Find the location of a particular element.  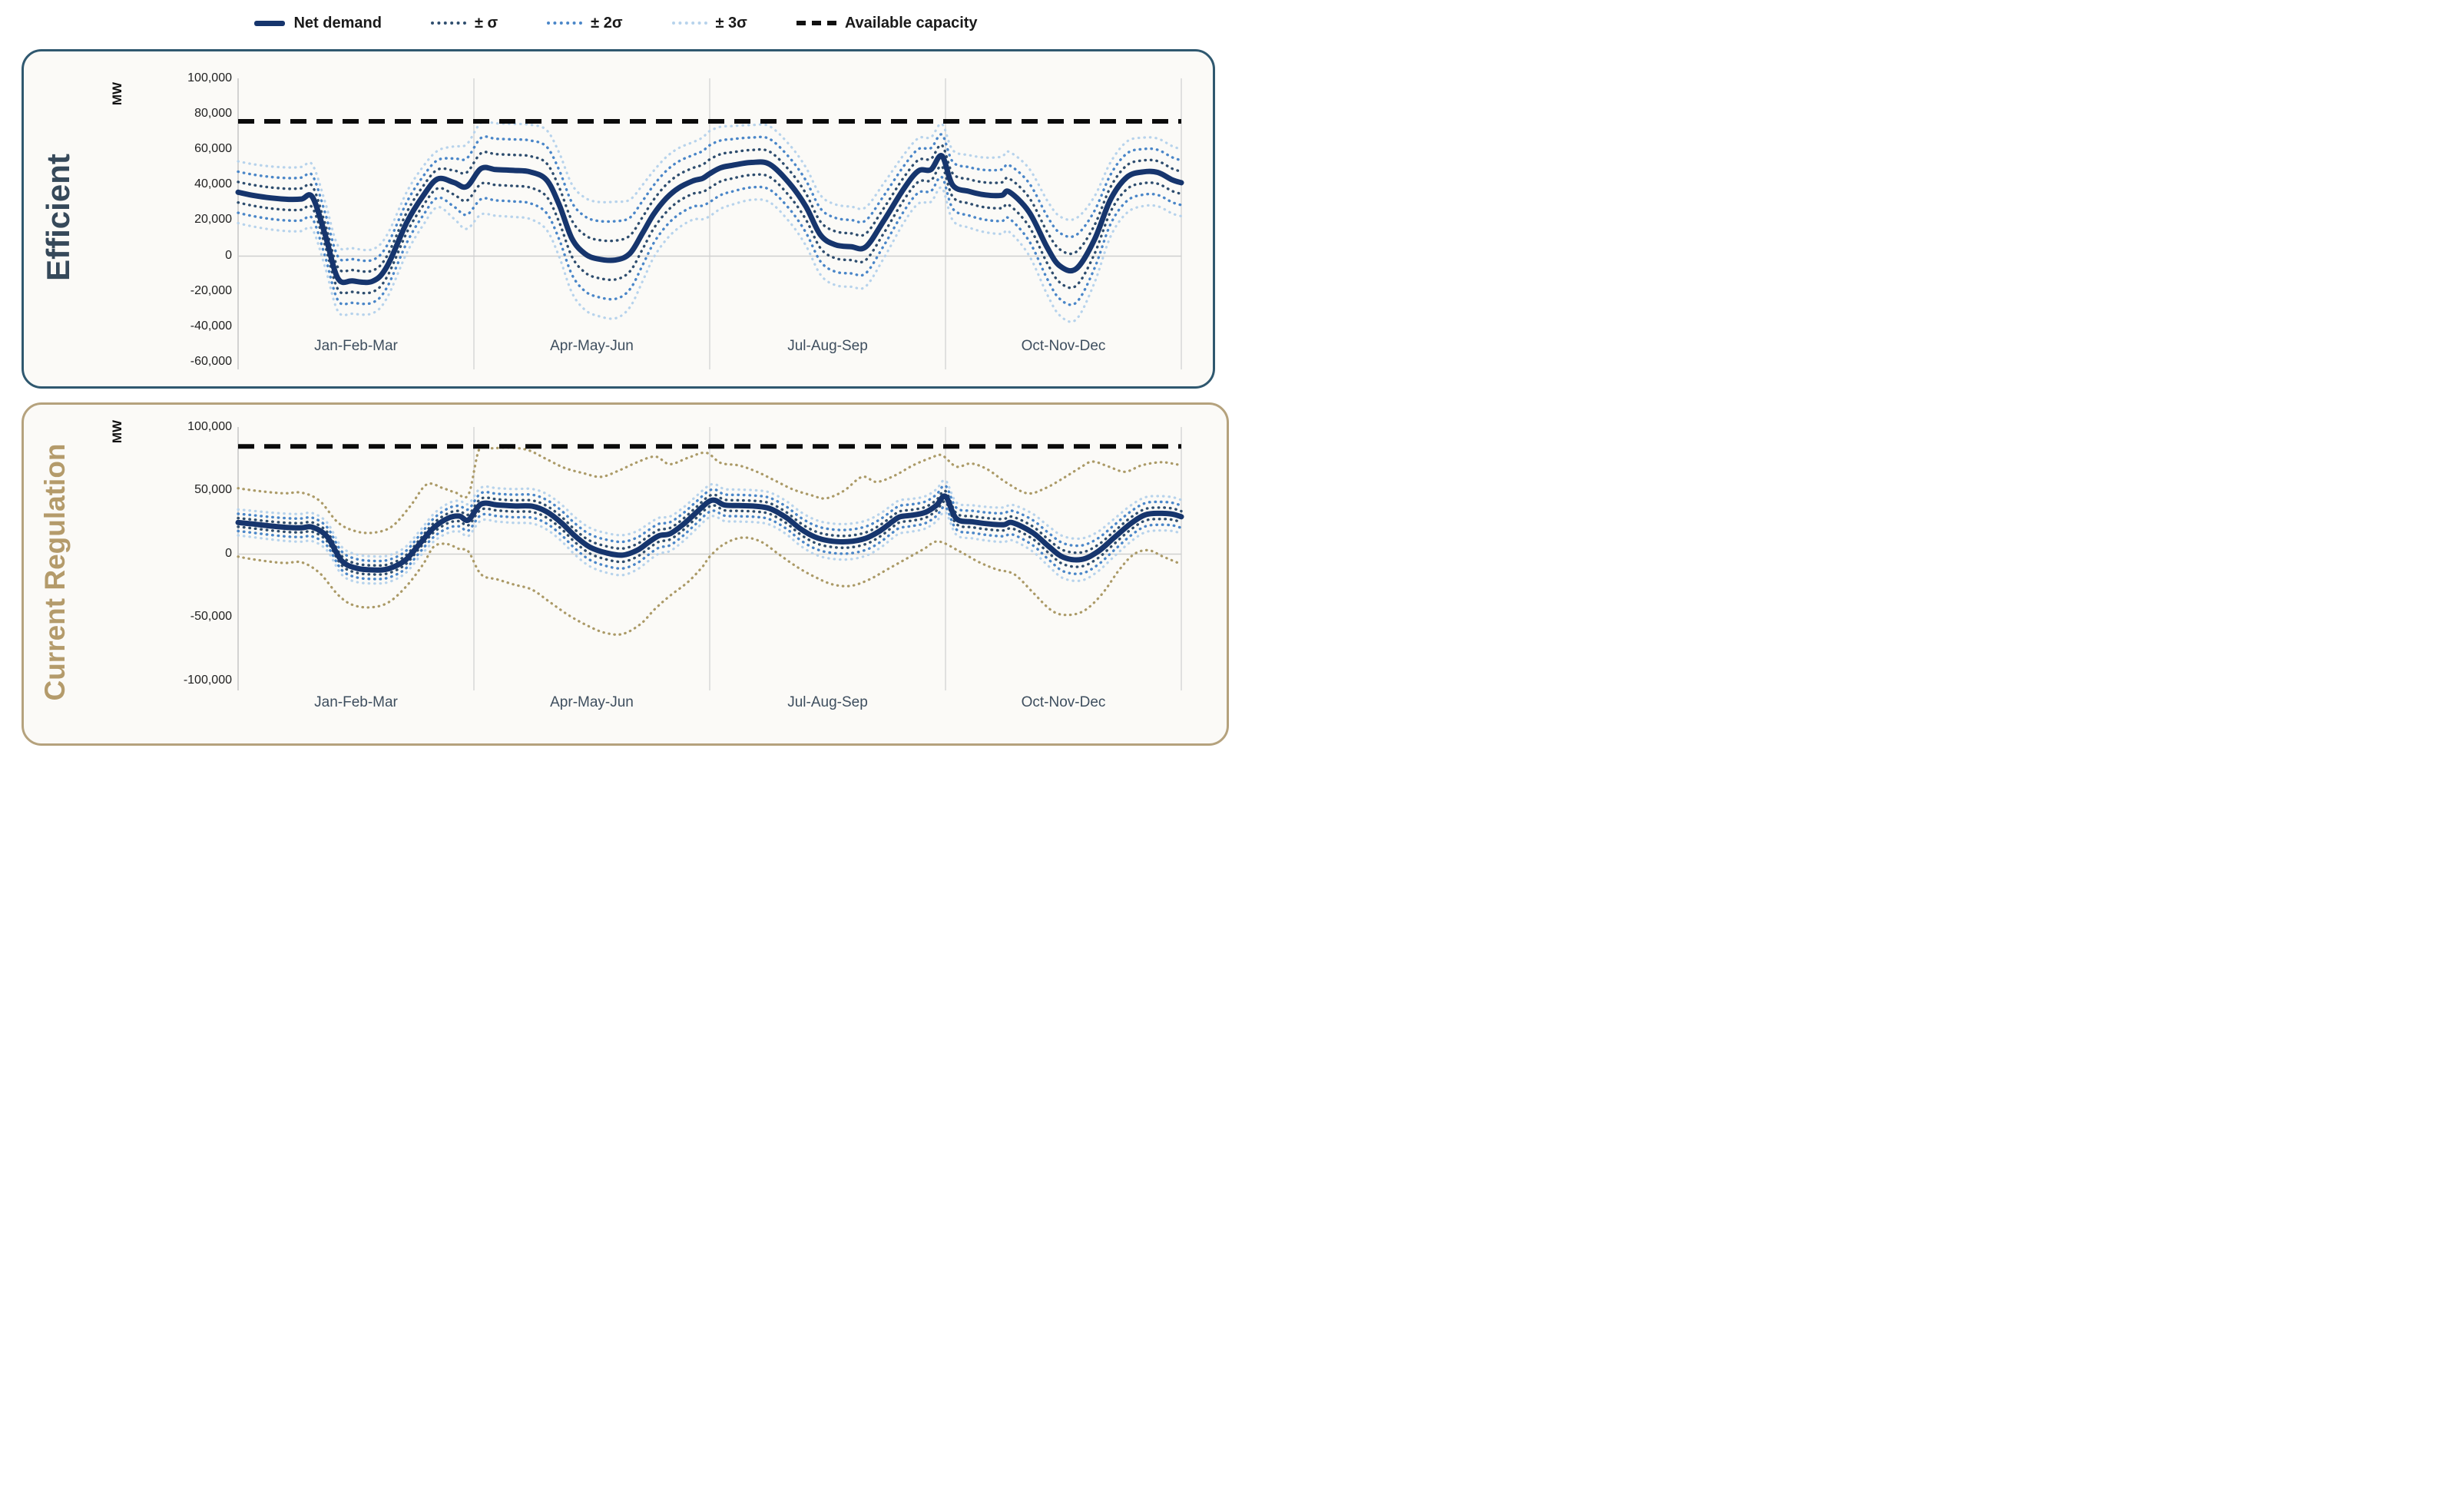

legend-item-sigma: ± σ is located at coordinates (464, 23).